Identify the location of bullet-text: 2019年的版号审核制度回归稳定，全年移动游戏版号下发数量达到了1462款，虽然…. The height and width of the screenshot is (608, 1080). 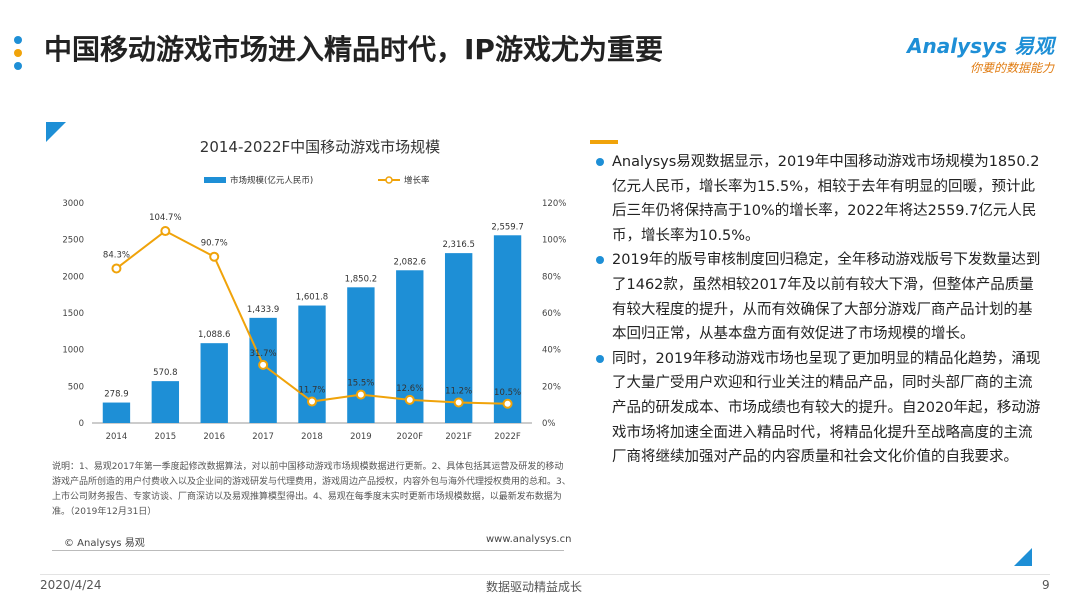
(826, 297).